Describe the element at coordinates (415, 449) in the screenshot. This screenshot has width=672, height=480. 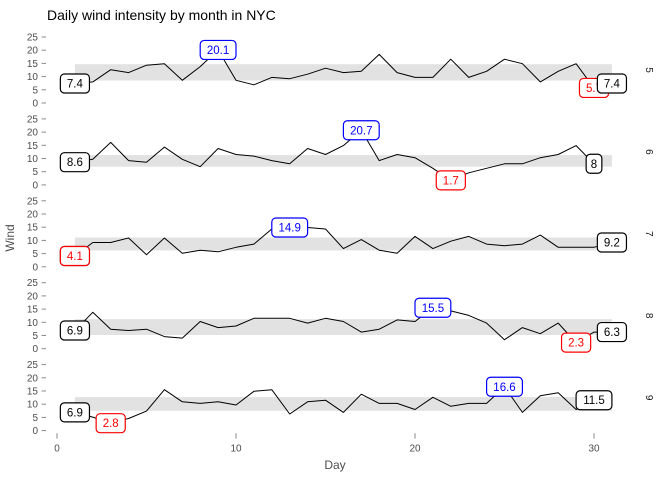
I see `x-tick-label: 20` at that location.